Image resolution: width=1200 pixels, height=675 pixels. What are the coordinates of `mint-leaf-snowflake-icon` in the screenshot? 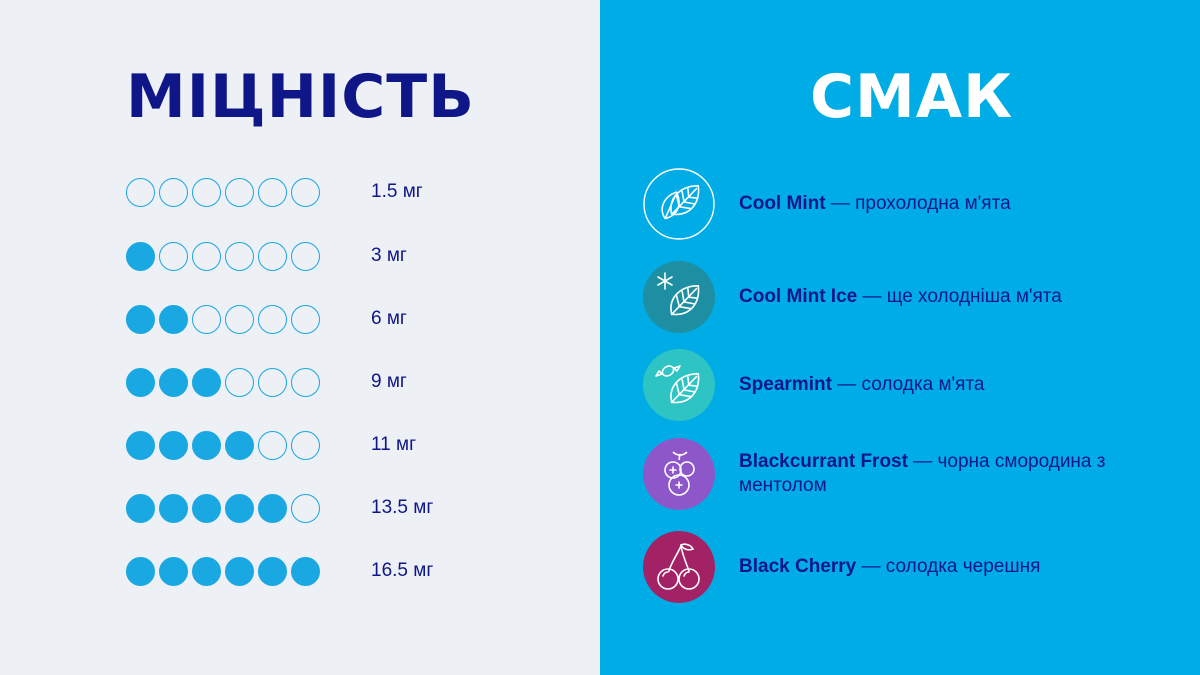 It's located at (679, 297).